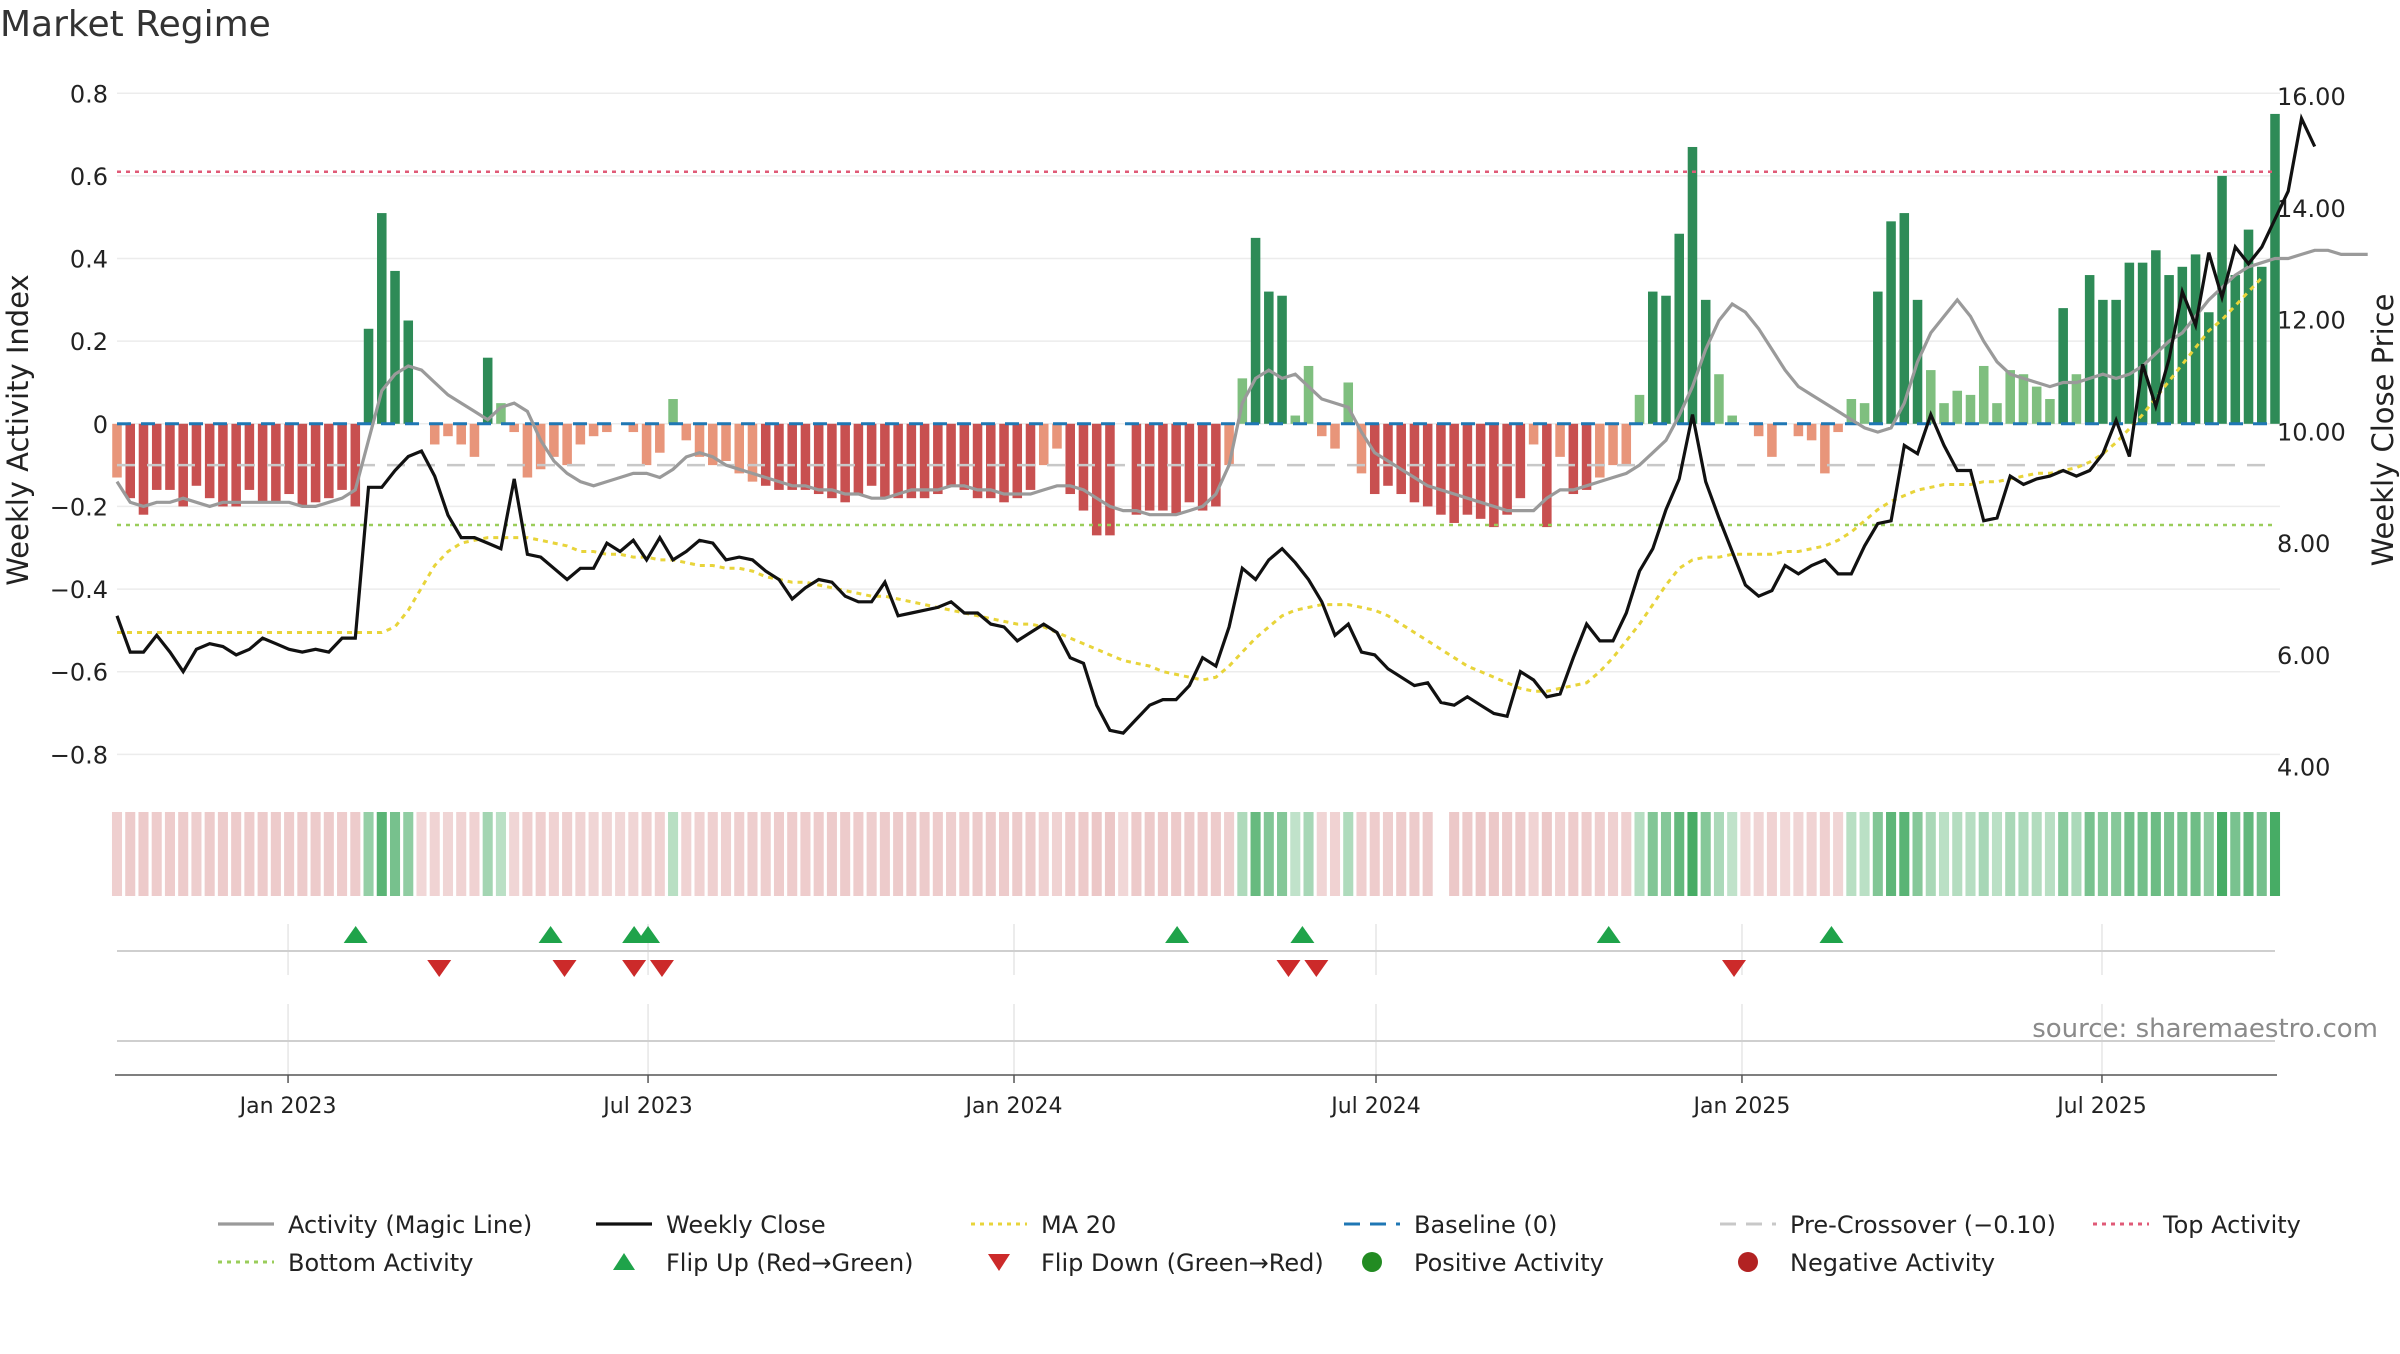 This screenshot has height=1354, width=2400. What do you see at coordinates (790, 1263) in the screenshot?
I see `legend-label: Flip Up (Red→Green)` at bounding box center [790, 1263].